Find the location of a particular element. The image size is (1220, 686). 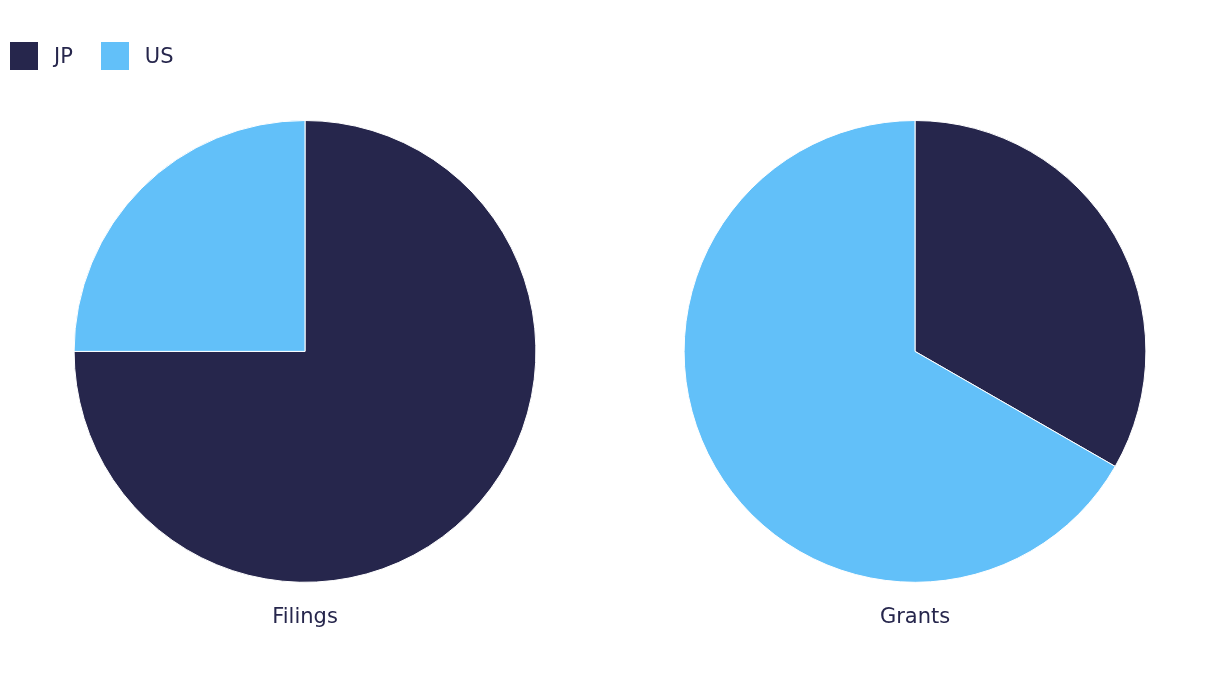

legend-label: US is located at coordinates (159, 56).